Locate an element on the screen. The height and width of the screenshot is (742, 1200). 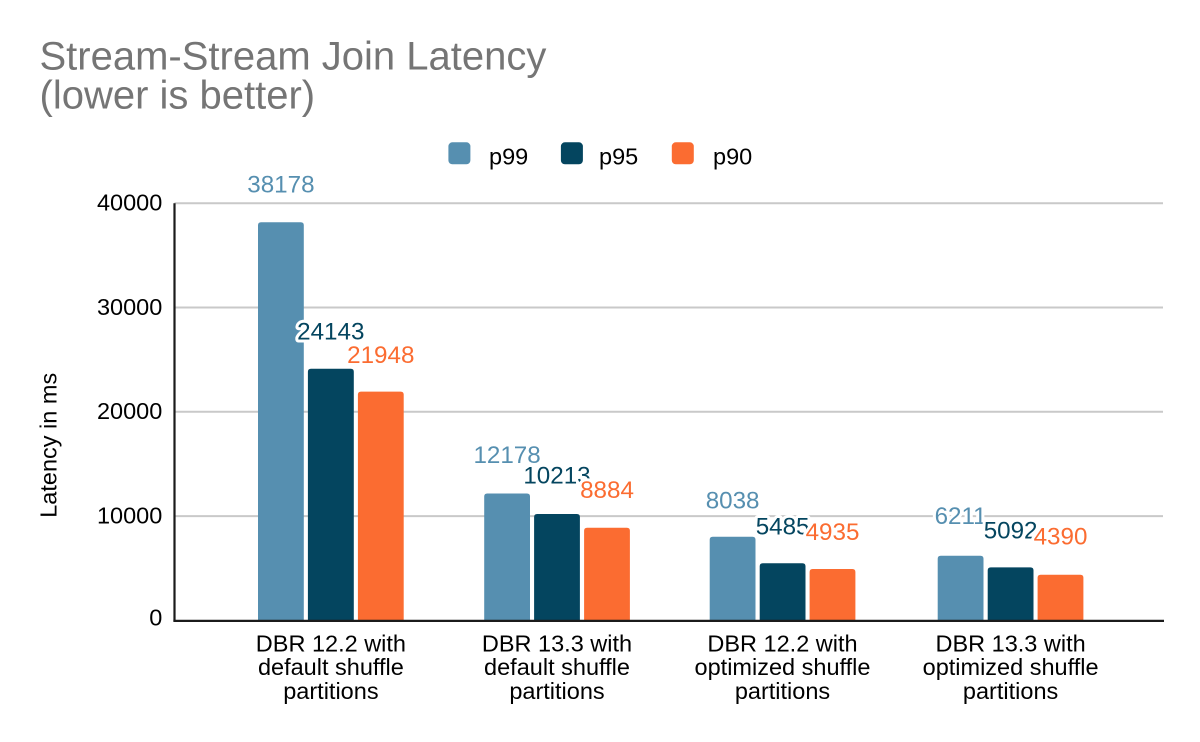
svg-text: p99 is located at coordinates (508, 156).